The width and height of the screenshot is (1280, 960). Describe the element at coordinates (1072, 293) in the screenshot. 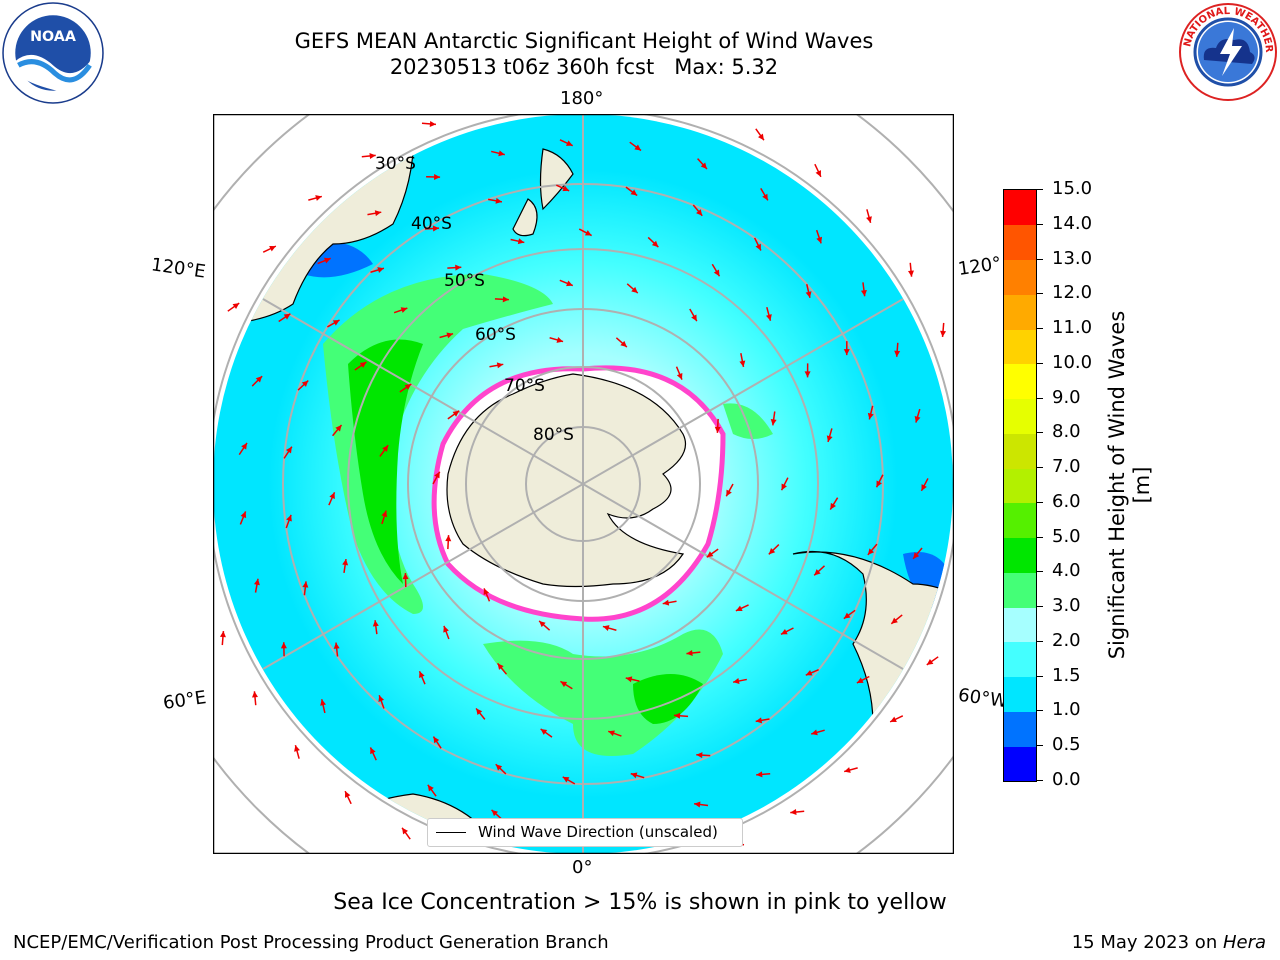

I see `colorbar-tick-label: 12.0` at that location.